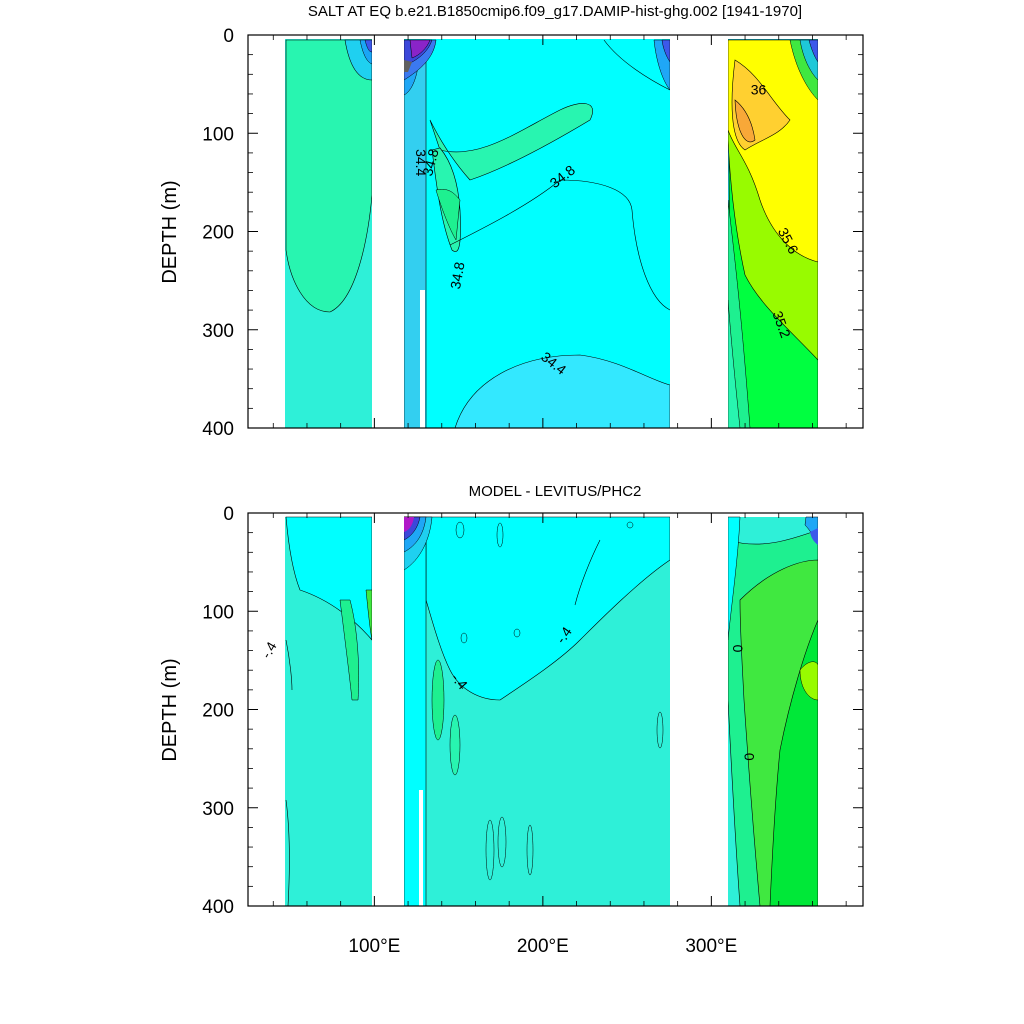 The image size is (1024, 1024). What do you see at coordinates (759, 90) in the screenshot?
I see `contour-label: 36` at bounding box center [759, 90].